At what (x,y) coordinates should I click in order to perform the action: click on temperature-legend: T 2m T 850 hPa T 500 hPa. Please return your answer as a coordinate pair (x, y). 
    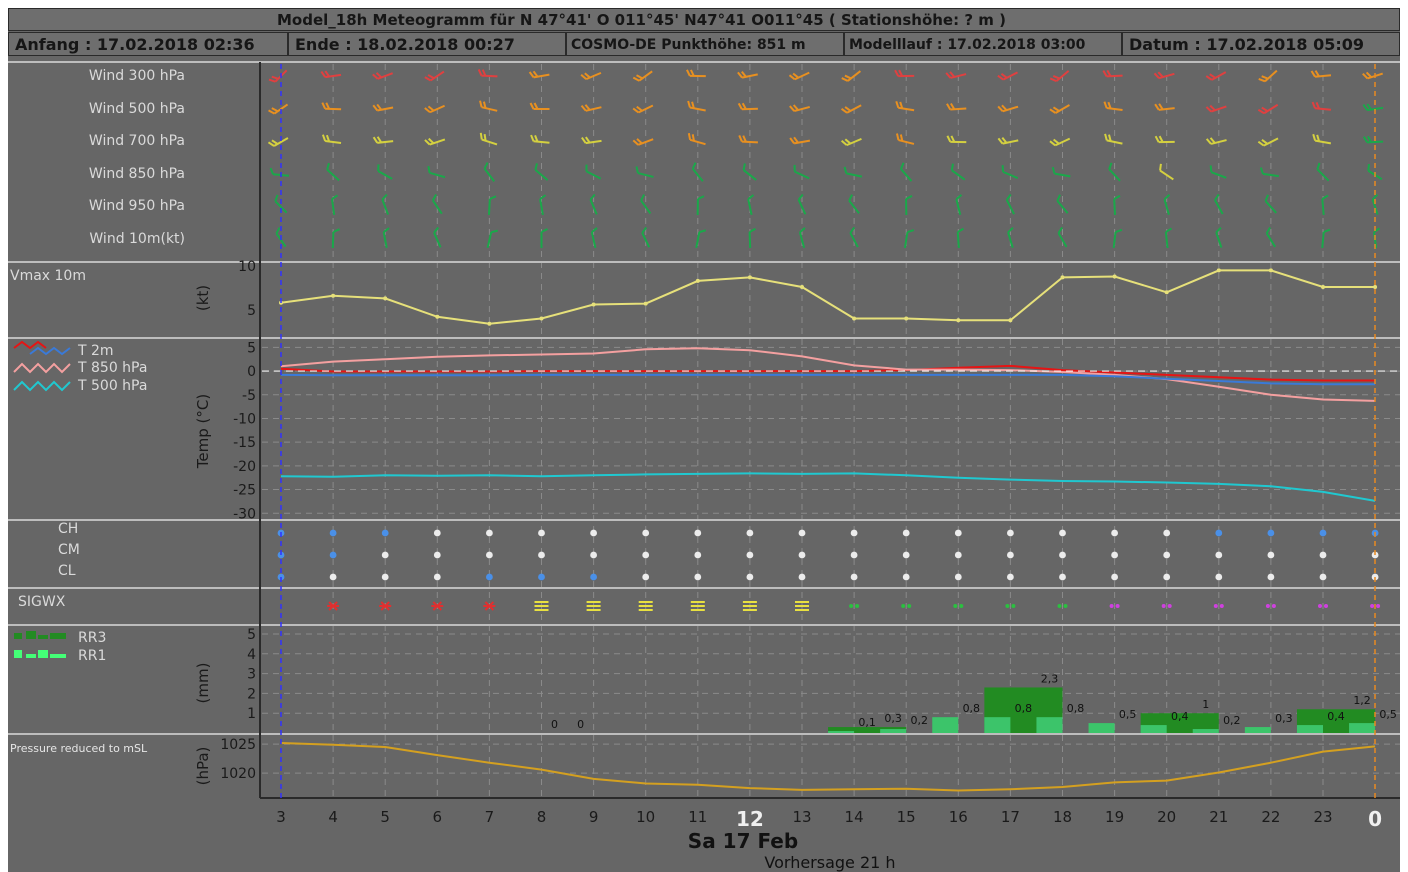
    Looking at the image, I should click on (80, 367).